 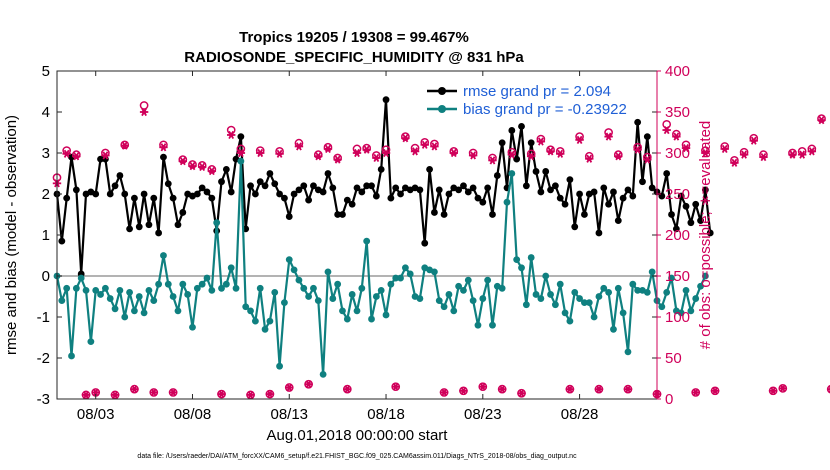 I want to click on legend-swatch-marker, so click(x=442, y=91).